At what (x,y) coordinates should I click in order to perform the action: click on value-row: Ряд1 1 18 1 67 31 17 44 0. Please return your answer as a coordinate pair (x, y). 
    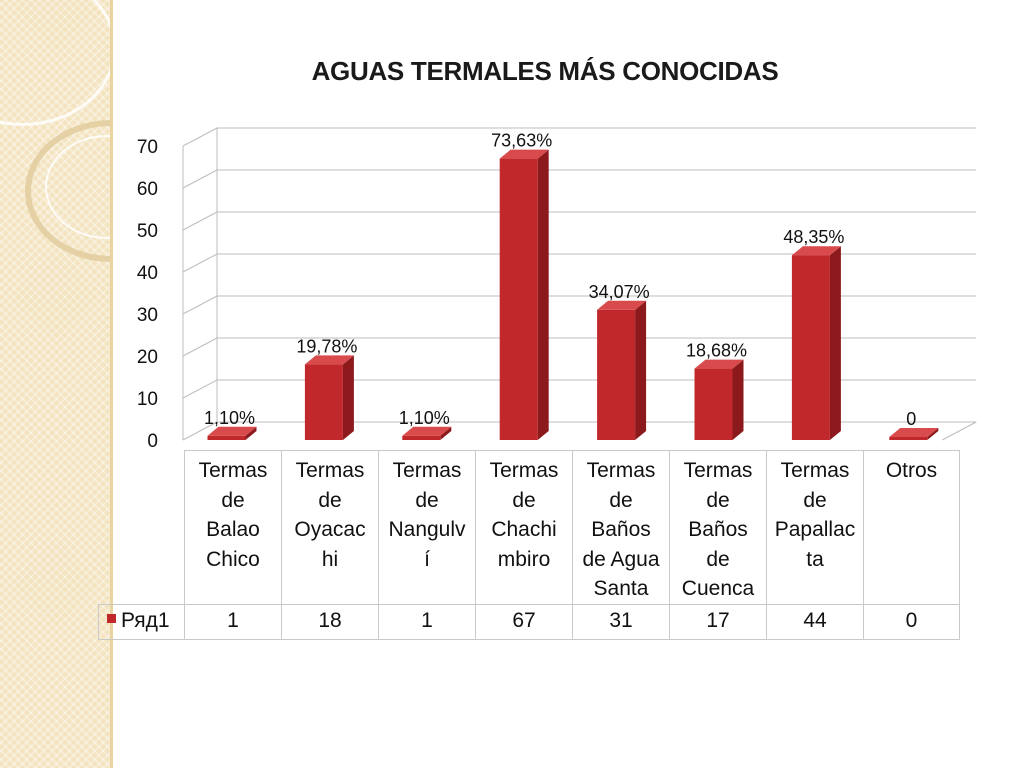
    Looking at the image, I should click on (529, 621).